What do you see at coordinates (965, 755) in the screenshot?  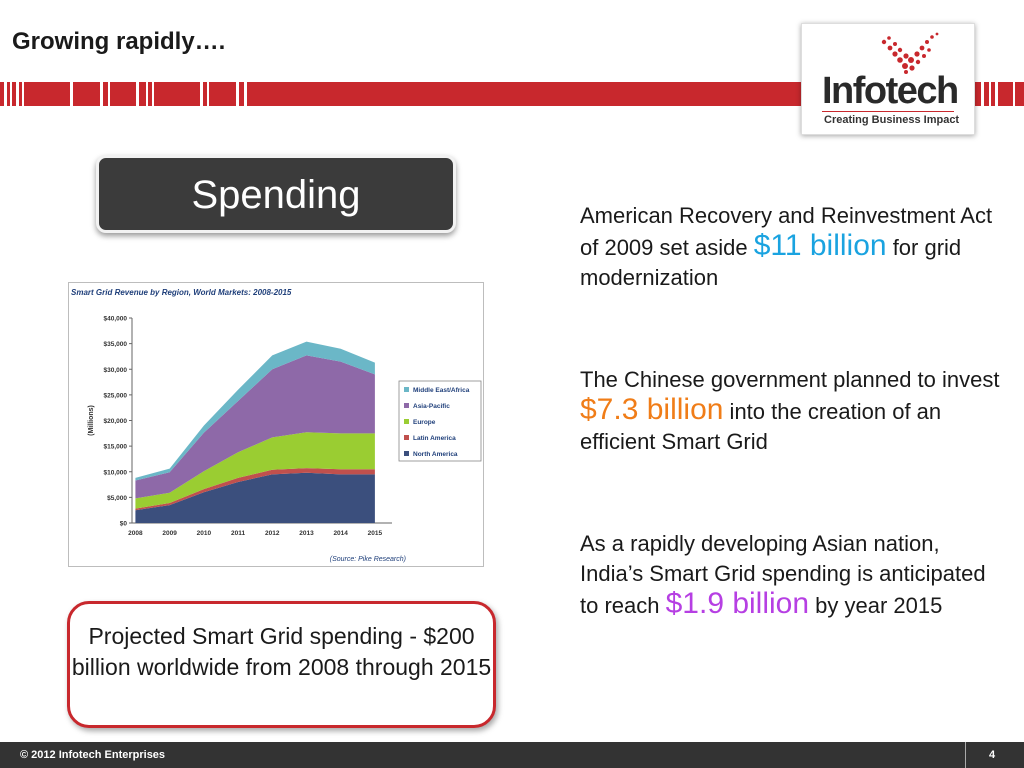 I see `footer-divider` at bounding box center [965, 755].